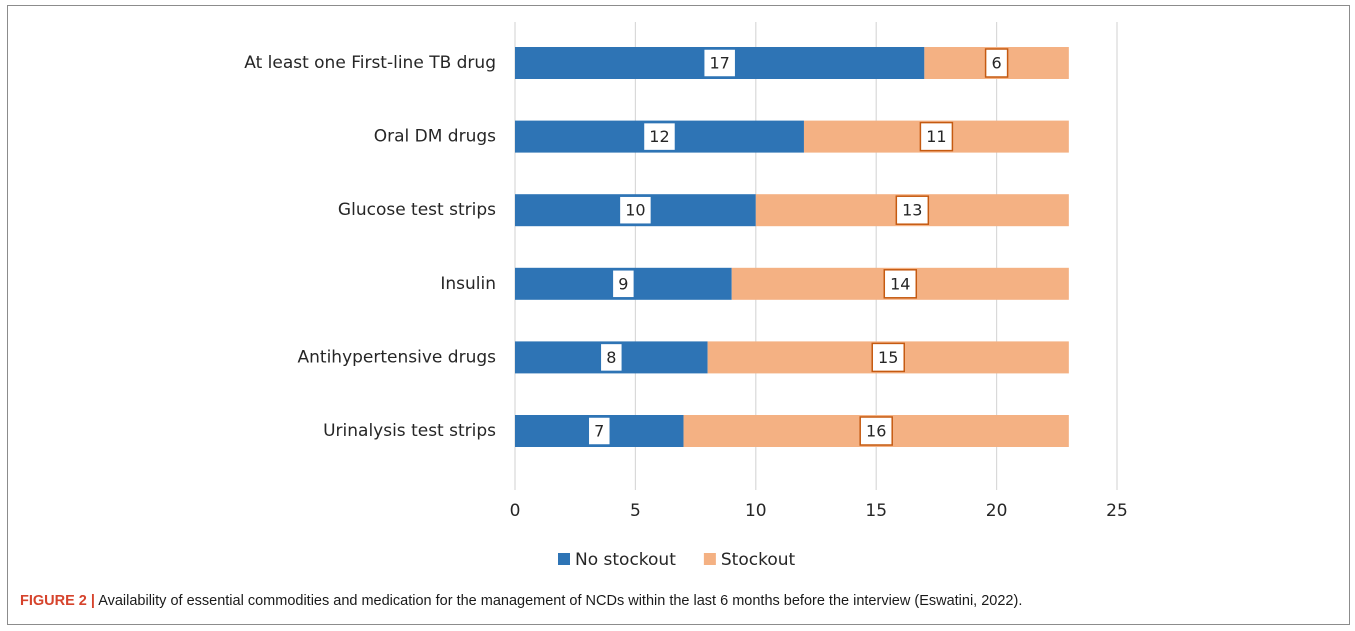 This screenshot has width=1355, height=631. What do you see at coordinates (468, 284) in the screenshot?
I see `category-label: Insulin` at bounding box center [468, 284].